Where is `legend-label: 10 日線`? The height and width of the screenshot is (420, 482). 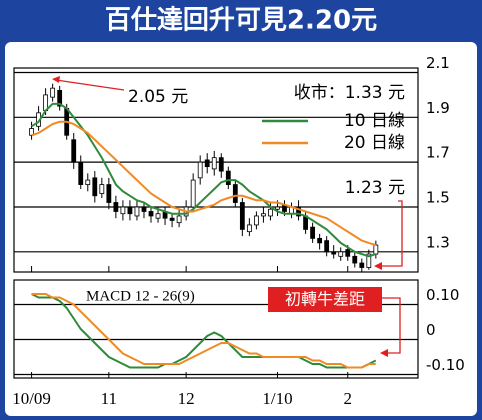 legend-label: 10 日線 is located at coordinates (374, 121).